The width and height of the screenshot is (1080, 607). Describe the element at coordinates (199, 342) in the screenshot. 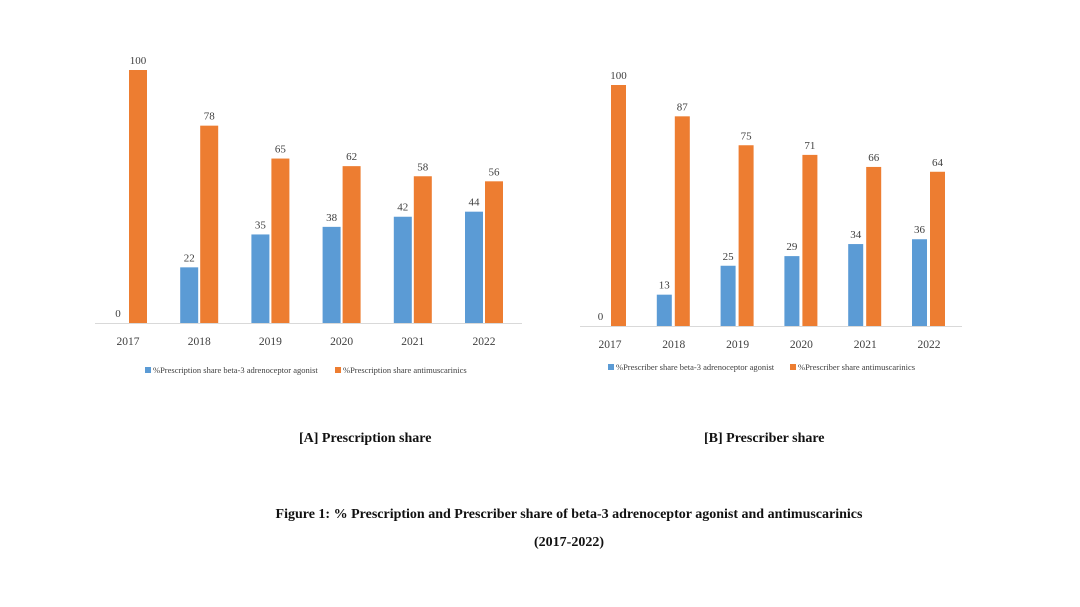

I see `chart-a-x-tick-label: 2018` at that location.